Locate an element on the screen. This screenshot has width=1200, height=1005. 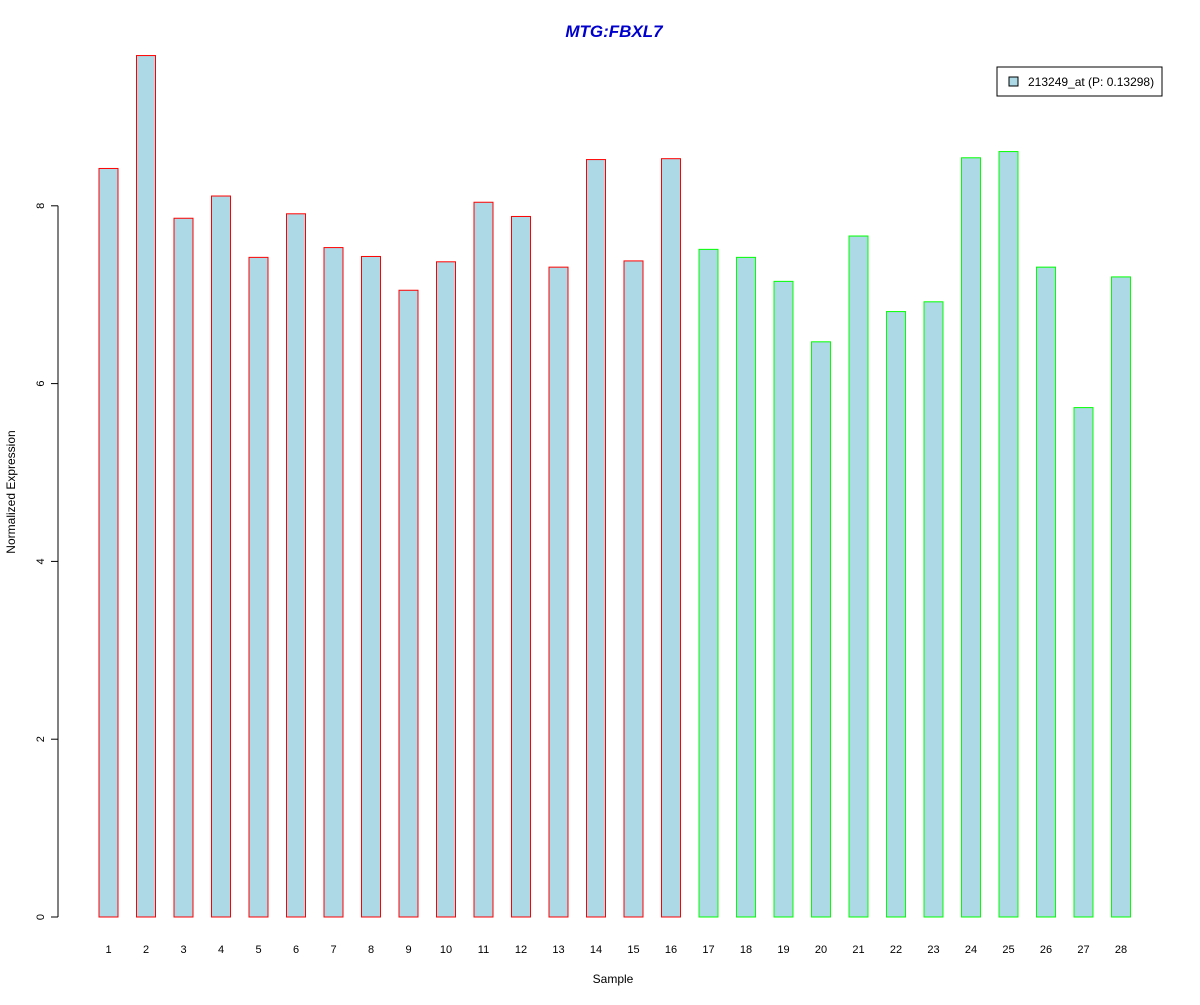
x-tick-label: 27 is located at coordinates (1083, 950).